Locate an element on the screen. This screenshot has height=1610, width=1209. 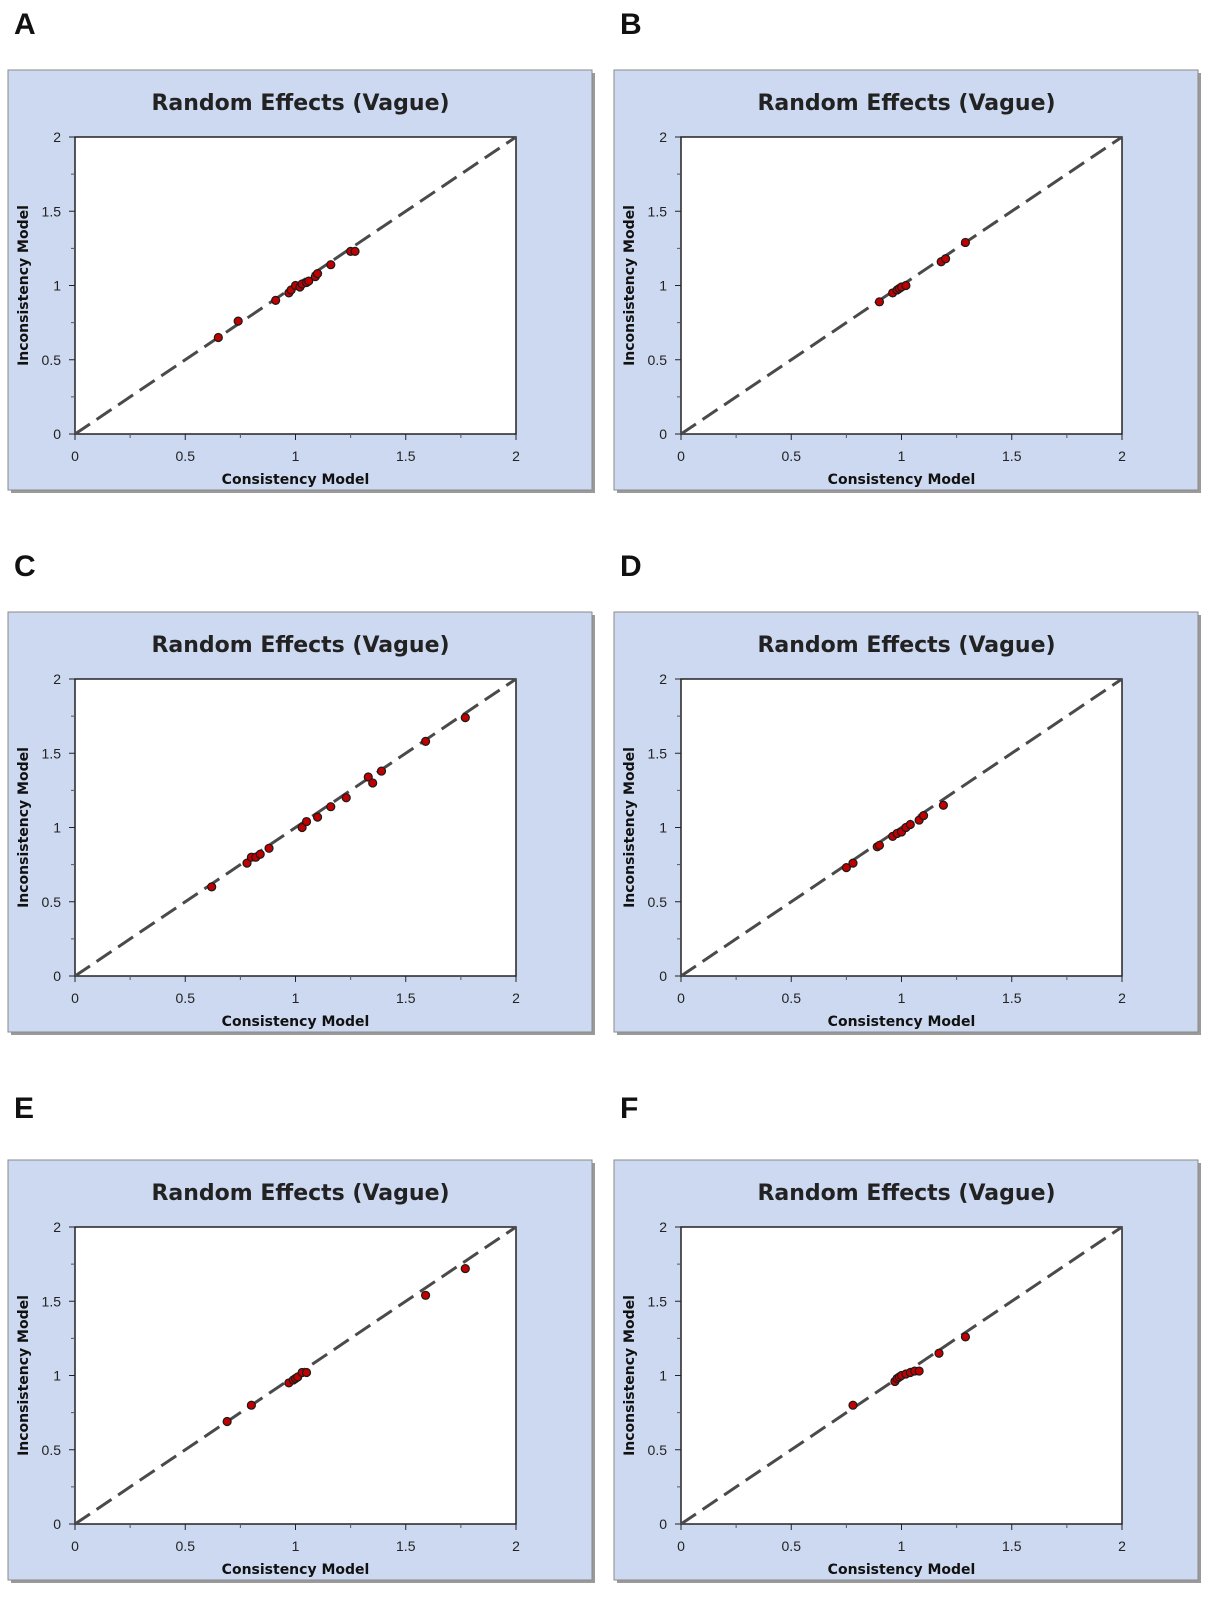
panel-letter: D is located at coordinates (631, 566).